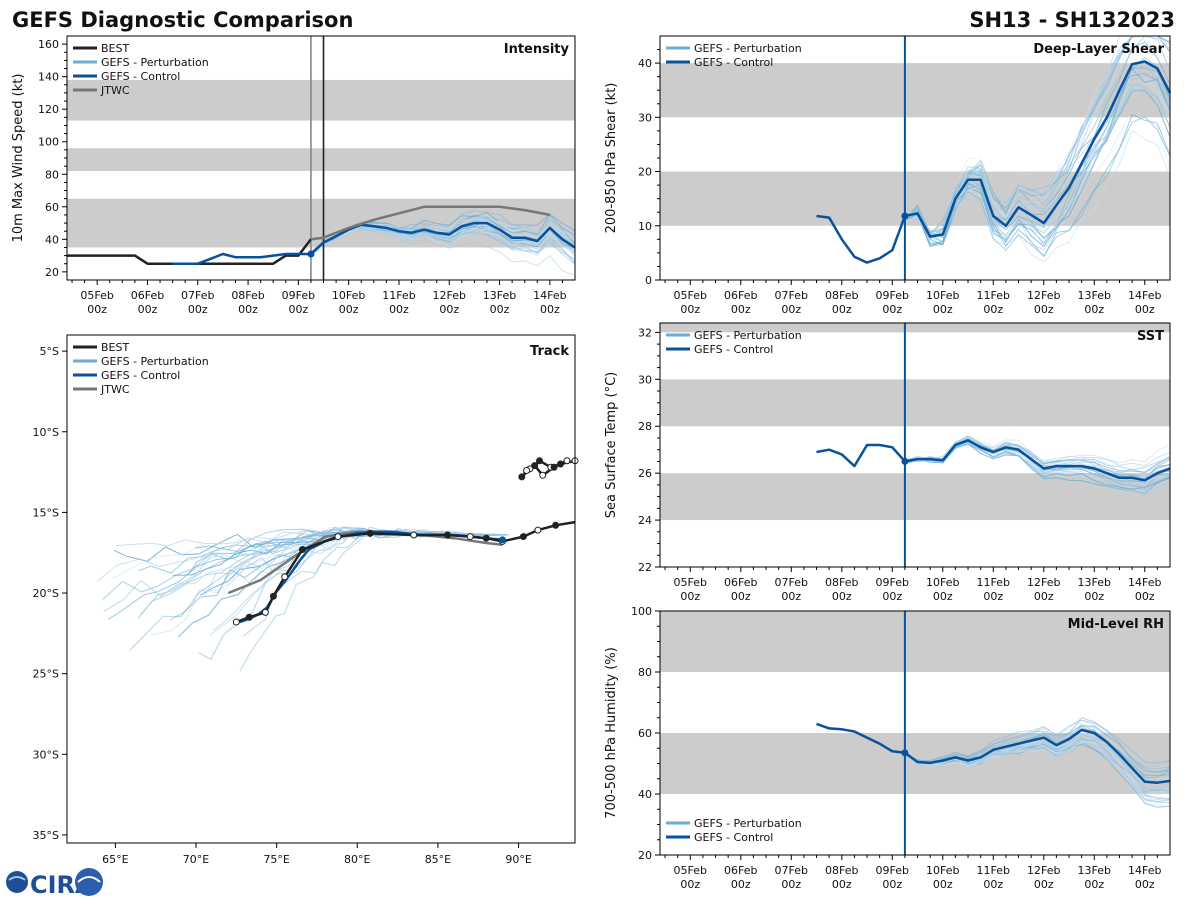  What do you see at coordinates (611, 445) in the screenshot?
I see `sst-ylabel: Sea Surface Temp (°C)` at bounding box center [611, 445].